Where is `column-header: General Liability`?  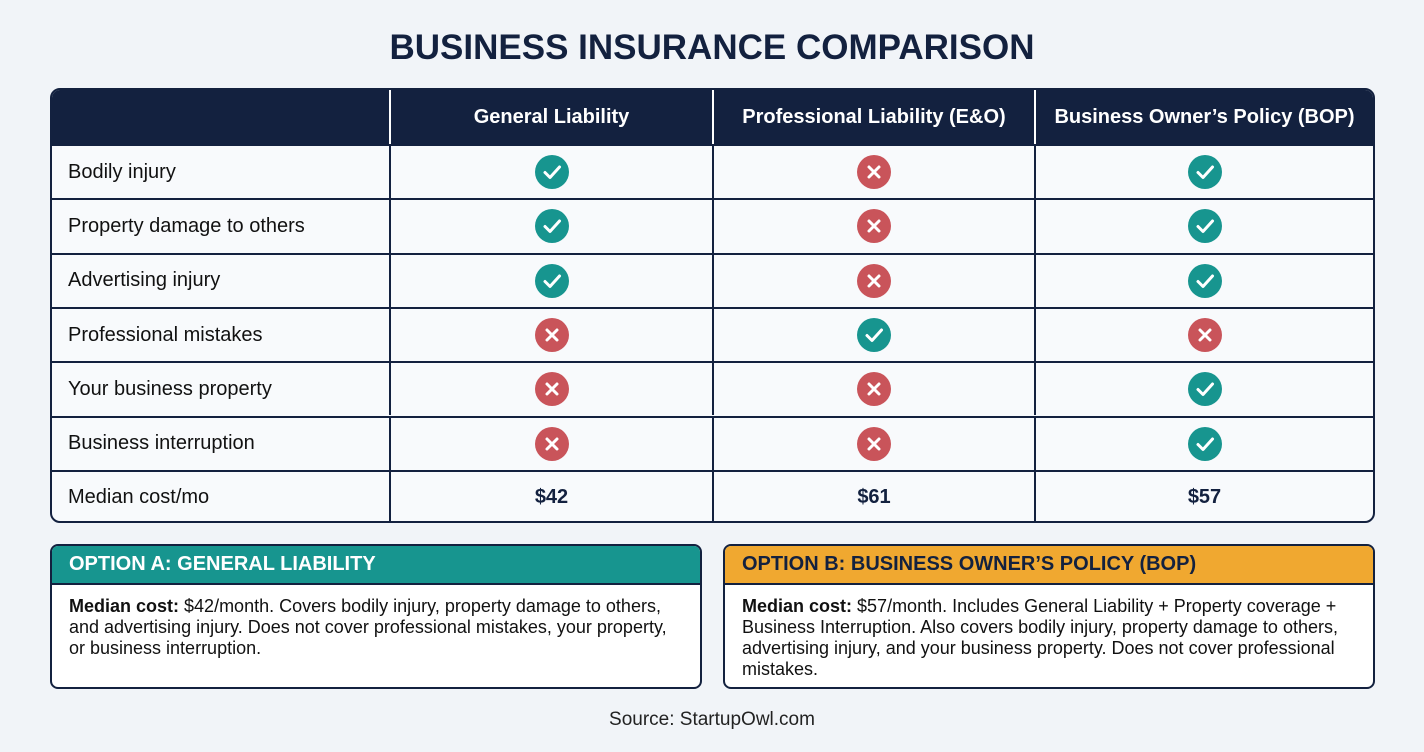 column-header: General Liability is located at coordinates (550, 117).